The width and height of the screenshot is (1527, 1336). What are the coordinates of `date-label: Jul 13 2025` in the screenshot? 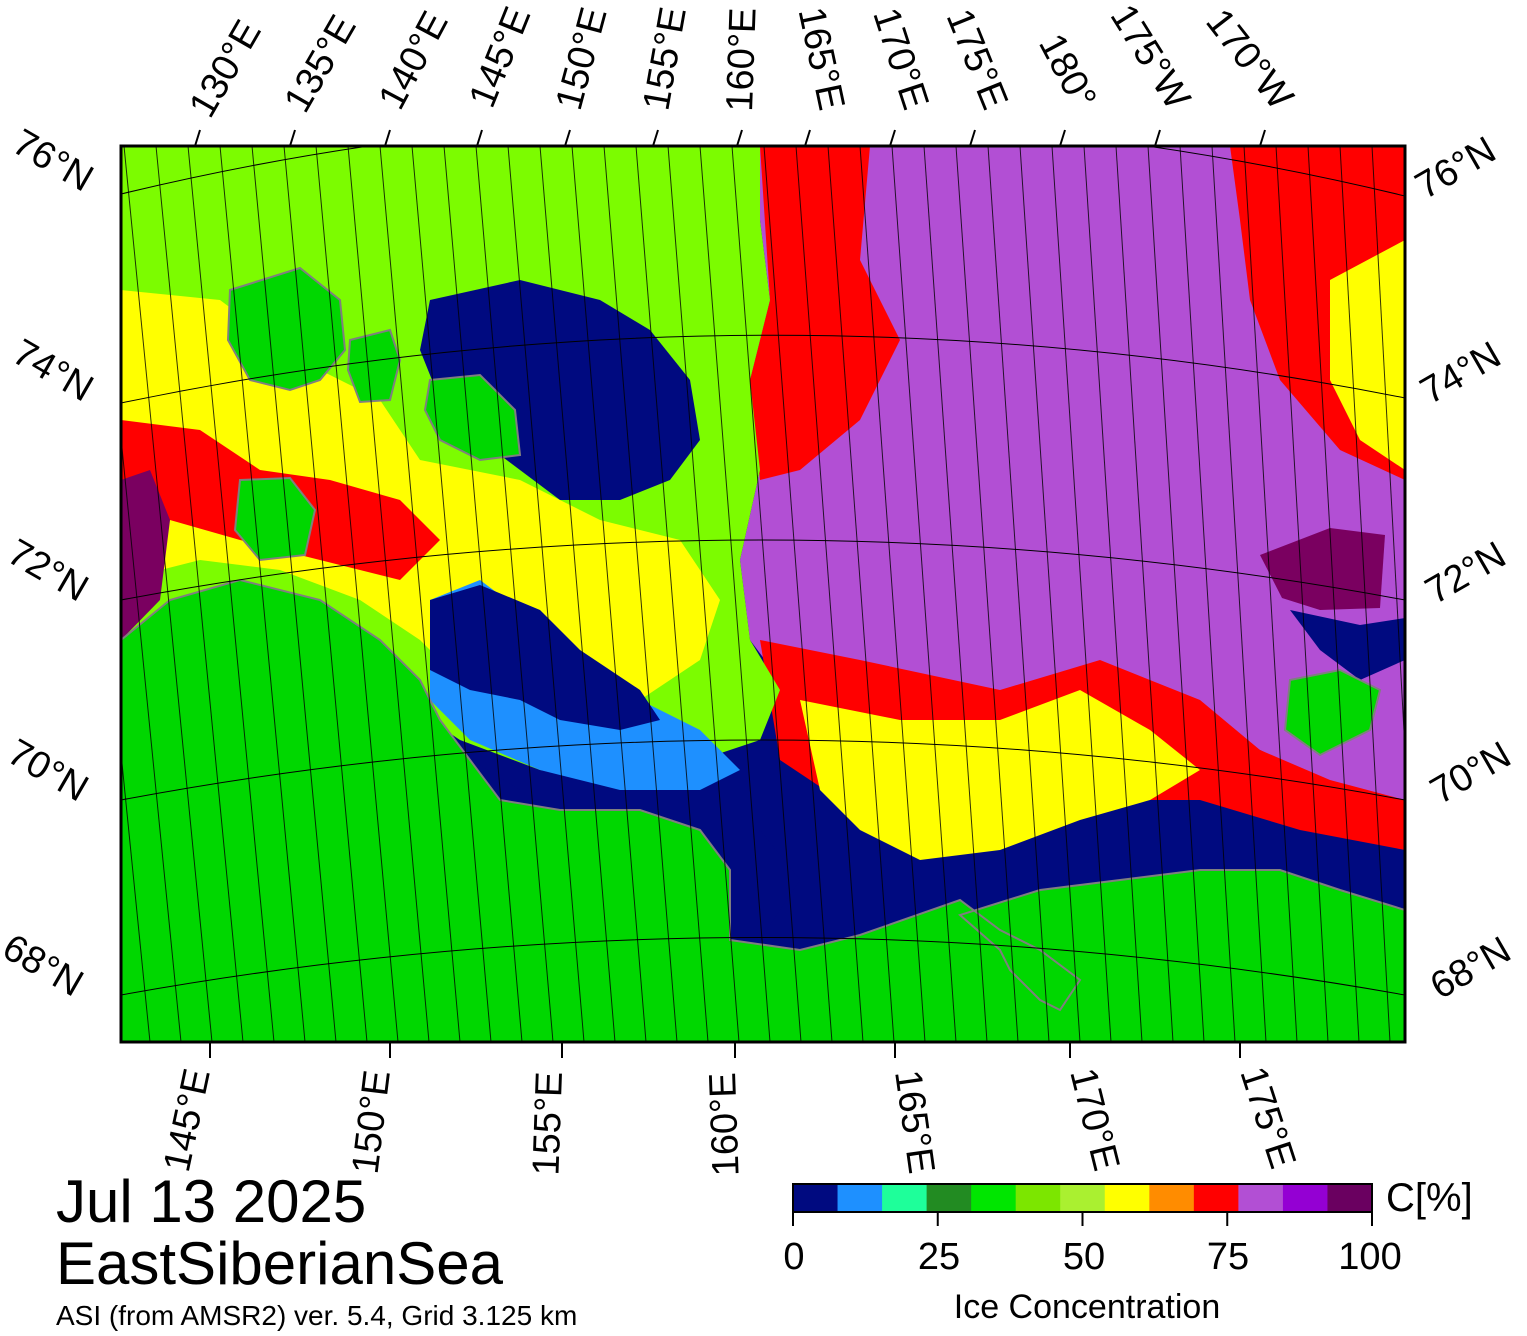 It's located at (211, 1201).